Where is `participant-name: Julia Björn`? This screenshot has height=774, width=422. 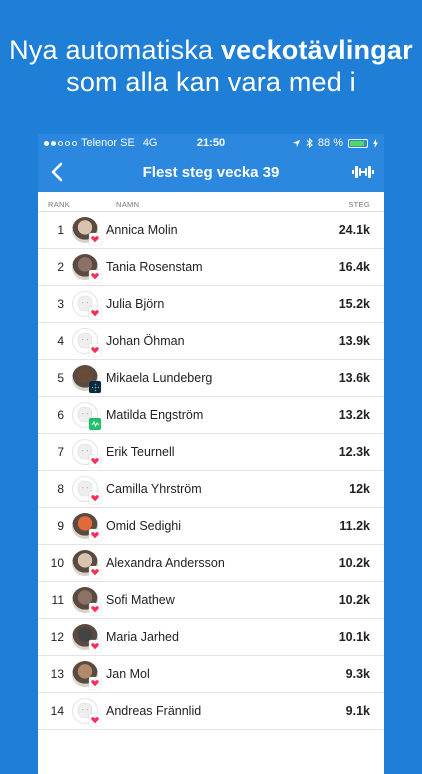 participant-name: Julia Björn is located at coordinates (135, 304).